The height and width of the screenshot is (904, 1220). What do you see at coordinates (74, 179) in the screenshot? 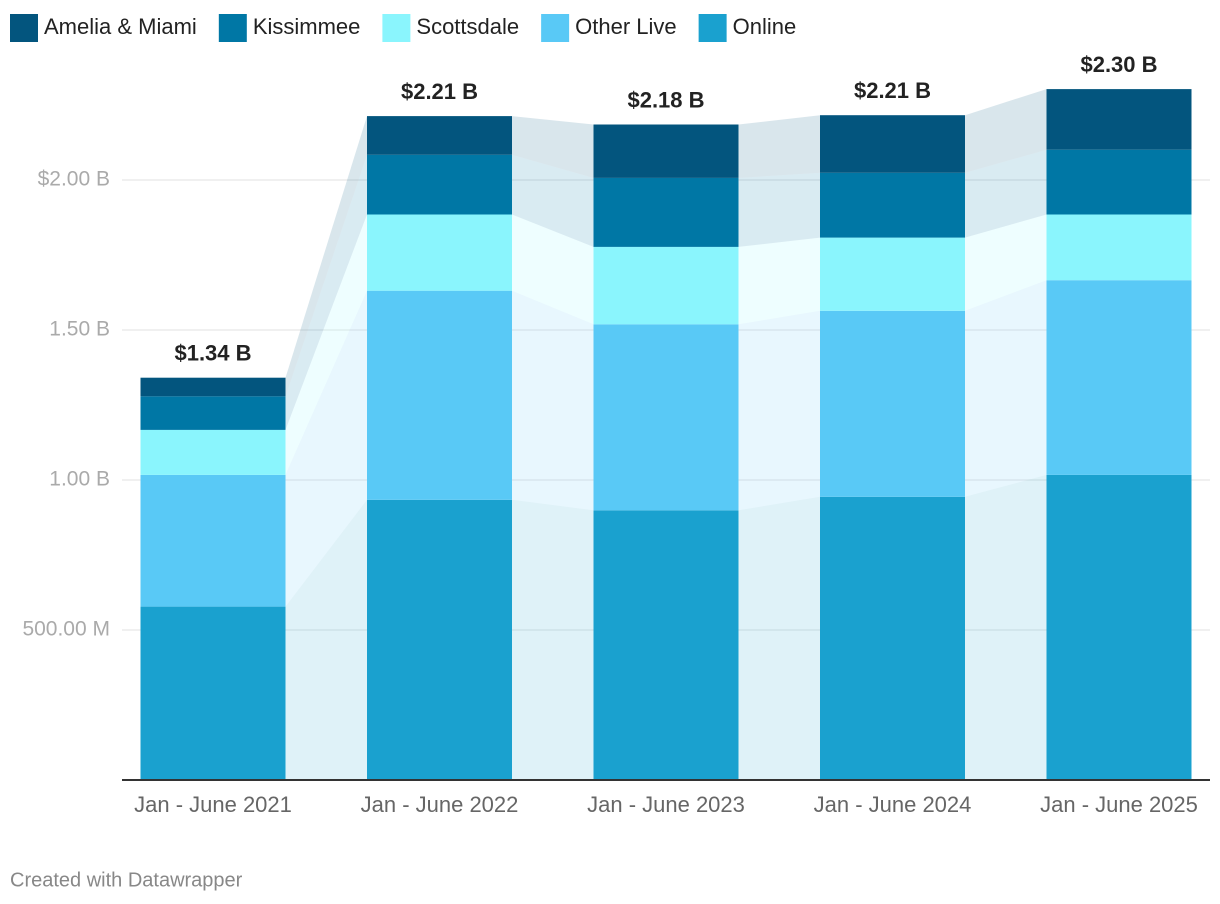
I see `y-tick-label: $2.00 B` at bounding box center [74, 179].